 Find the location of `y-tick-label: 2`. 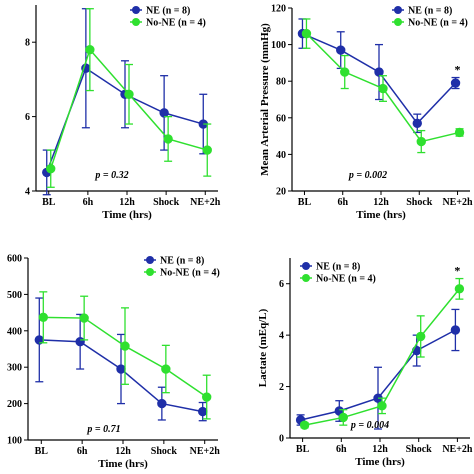

y-tick-label: 2 is located at coordinates (281, 387).